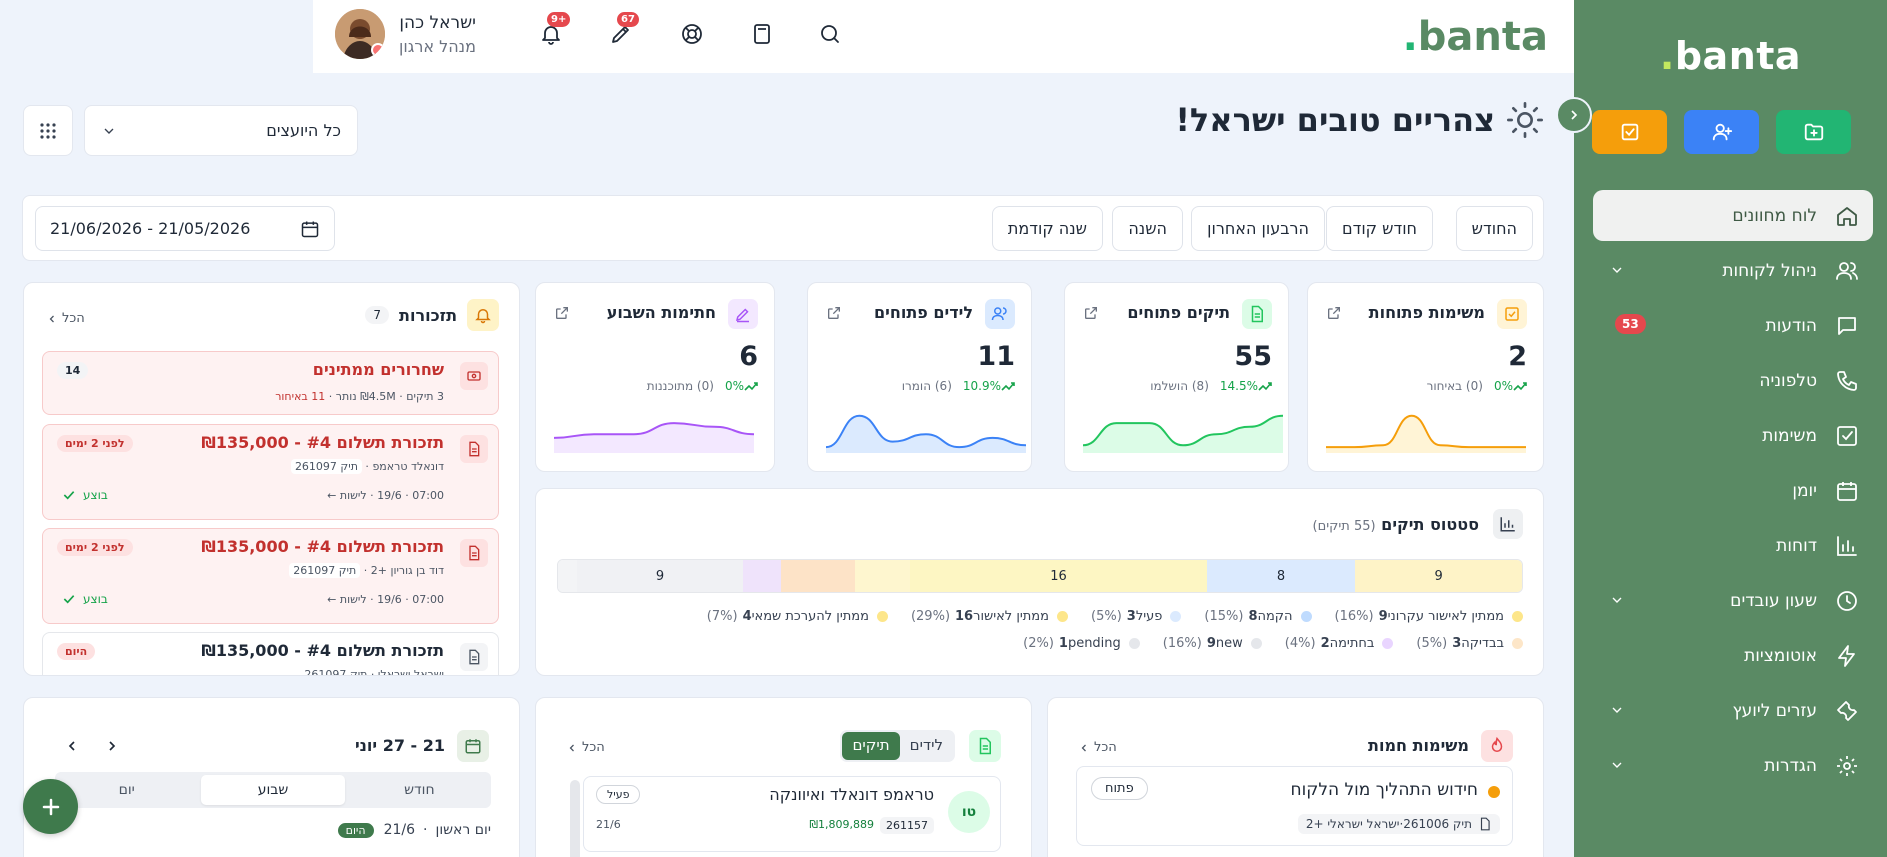 The image size is (1887, 857). I want to click on sidebar-logo: banta., so click(1730, 56).